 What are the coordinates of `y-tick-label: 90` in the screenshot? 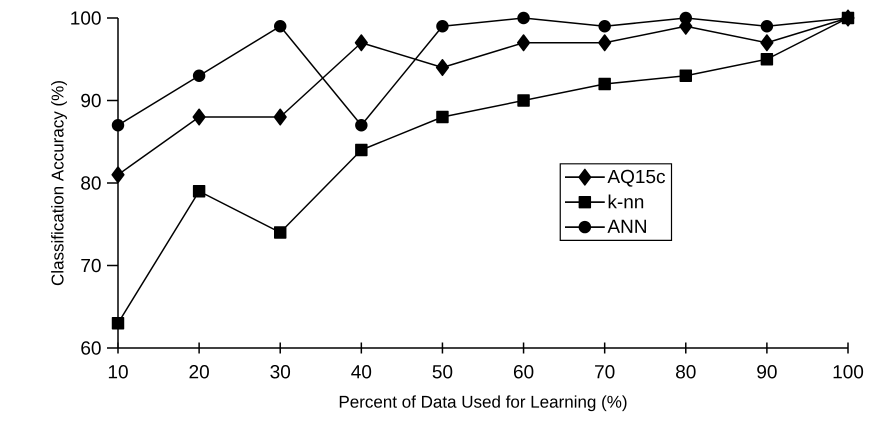 It's located at (91, 101).